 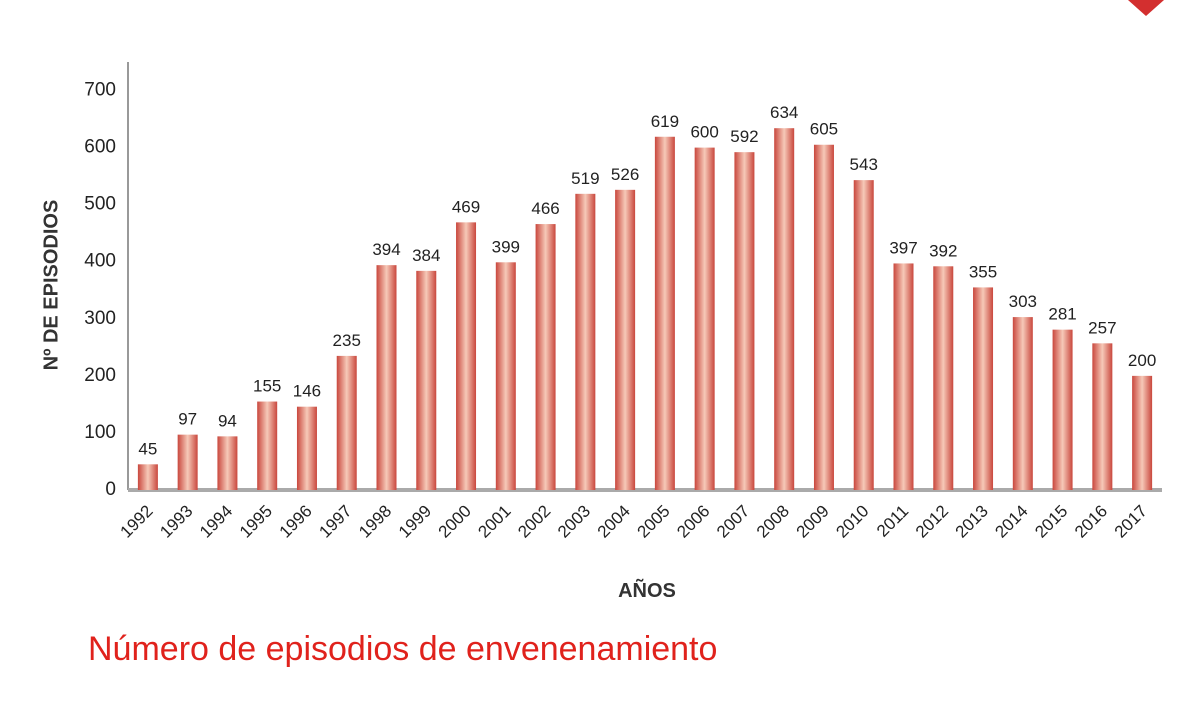 I want to click on y-tick-label: 100, so click(x=100, y=432).